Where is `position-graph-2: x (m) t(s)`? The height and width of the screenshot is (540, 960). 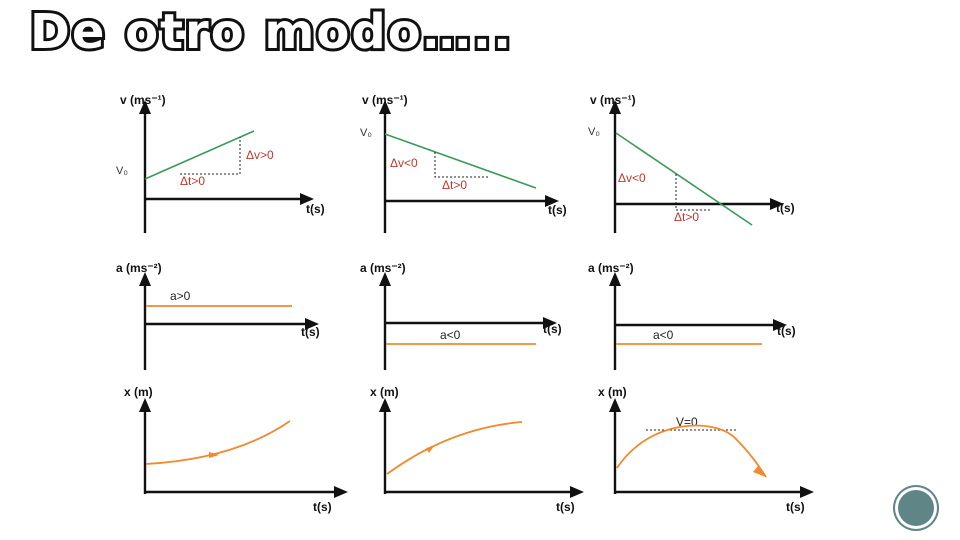
position-graph-2: x (m) t(s) is located at coordinates (477, 449).